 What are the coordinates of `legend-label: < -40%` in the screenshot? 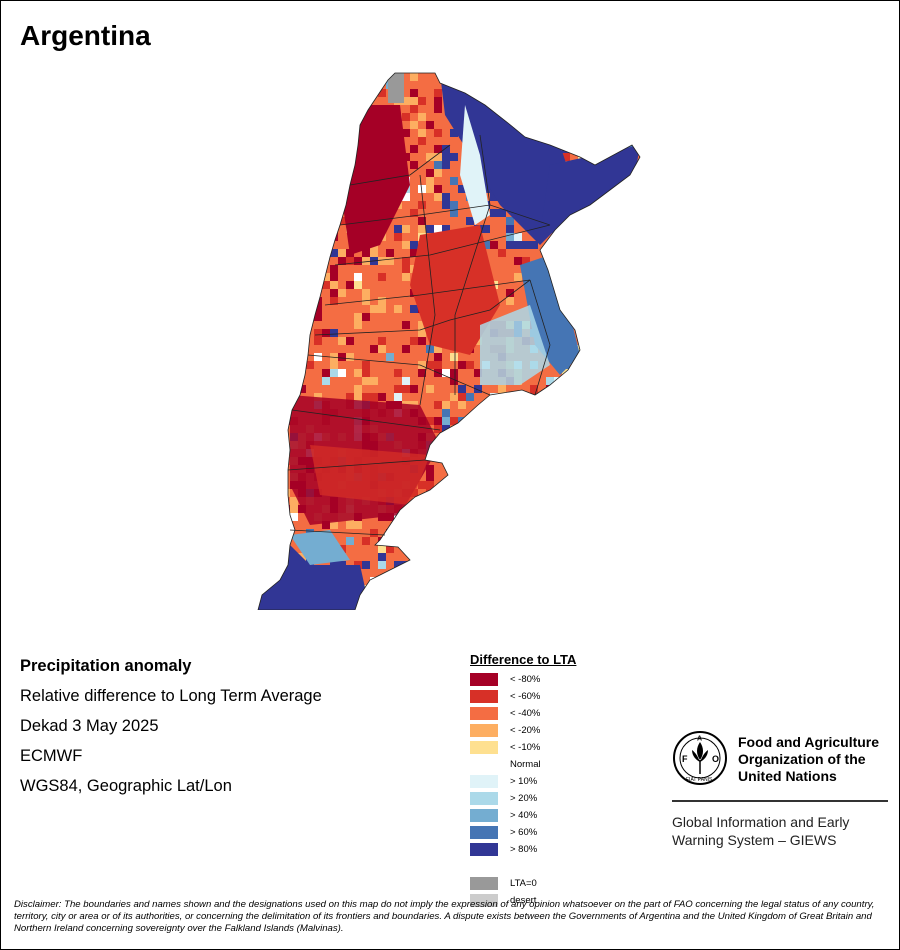 It's located at (525, 713).